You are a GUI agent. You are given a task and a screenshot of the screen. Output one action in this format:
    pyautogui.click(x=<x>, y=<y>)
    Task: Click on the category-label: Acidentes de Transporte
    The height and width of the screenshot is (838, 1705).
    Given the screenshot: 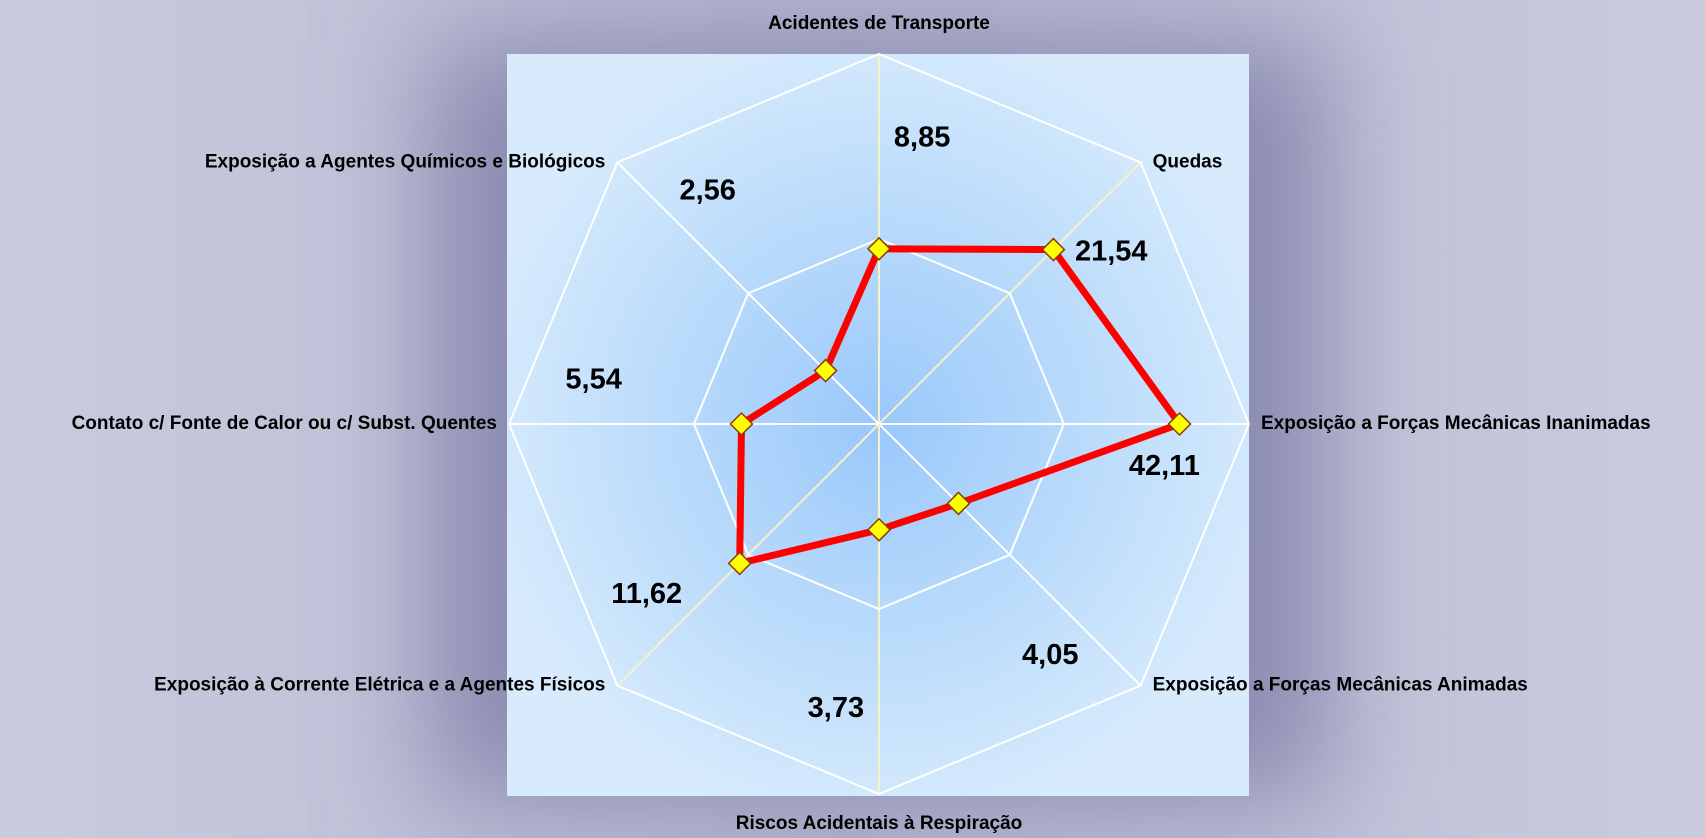 What is the action you would take?
    pyautogui.click(x=879, y=23)
    